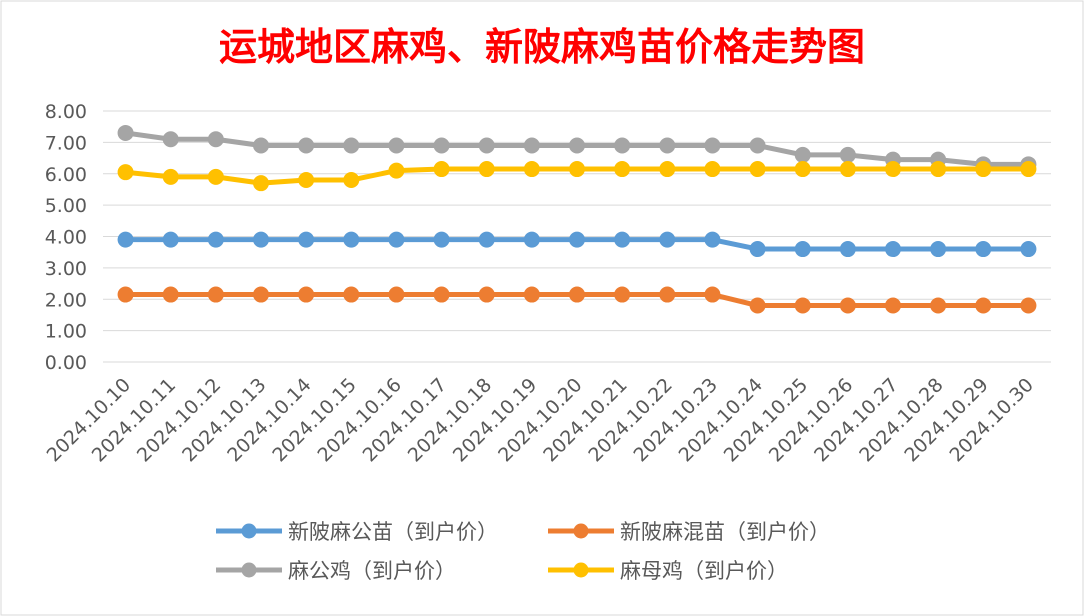 This screenshot has height=616, width=1084. What do you see at coordinates (542, 46) in the screenshot?
I see `chart-title: 运城地区麻鸡、新陂麻鸡苗价格走势图` at bounding box center [542, 46].